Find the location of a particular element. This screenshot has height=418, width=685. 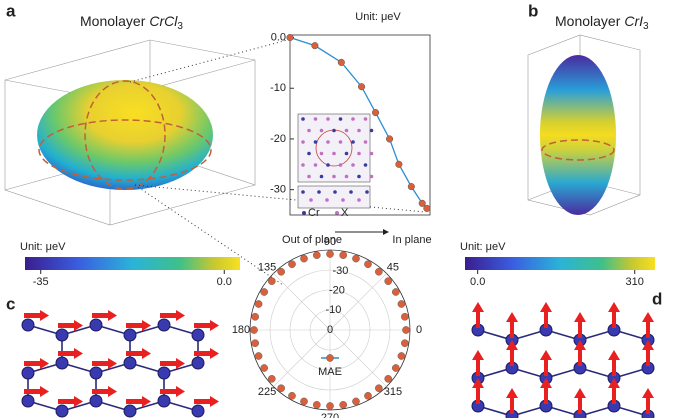

arrow-head is located at coordinates (386, 232).